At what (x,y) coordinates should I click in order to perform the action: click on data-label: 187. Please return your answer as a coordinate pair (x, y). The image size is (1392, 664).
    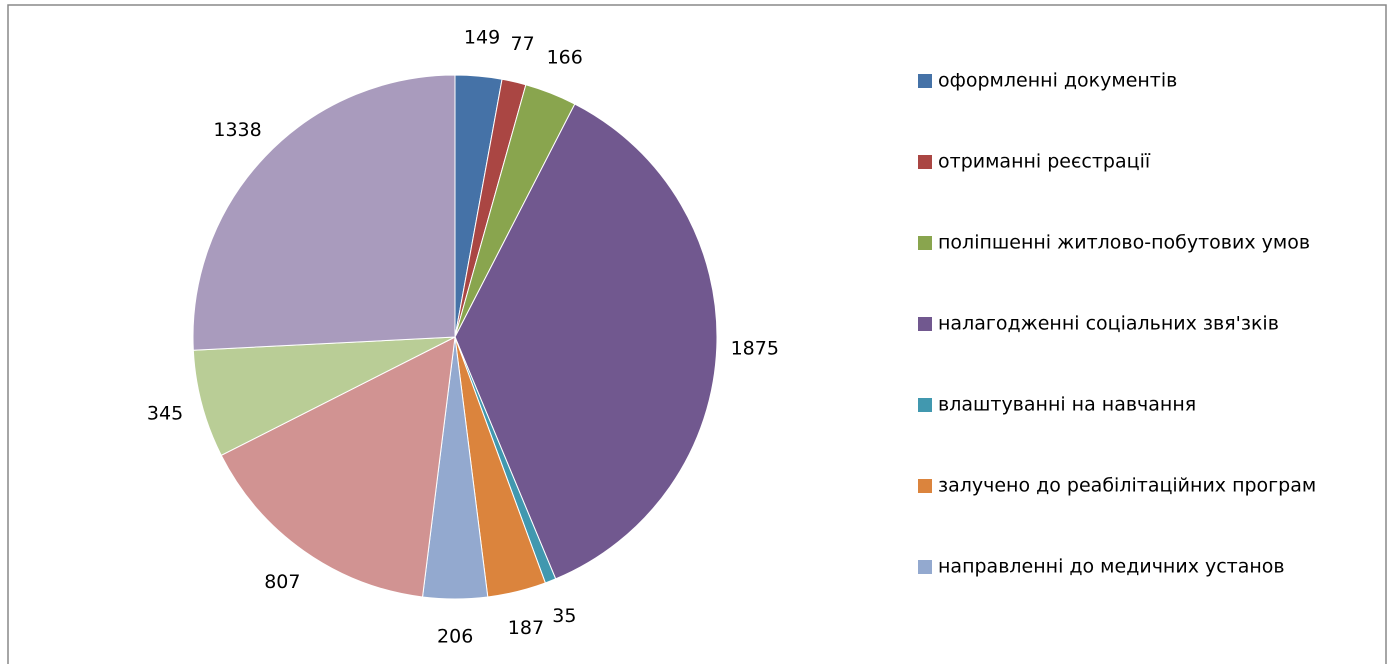
    Looking at the image, I should click on (526, 628).